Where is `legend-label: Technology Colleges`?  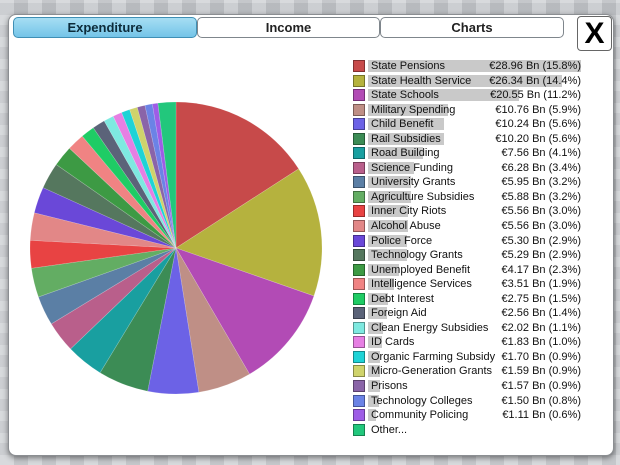
legend-label: Technology Colleges is located at coordinates (422, 400).